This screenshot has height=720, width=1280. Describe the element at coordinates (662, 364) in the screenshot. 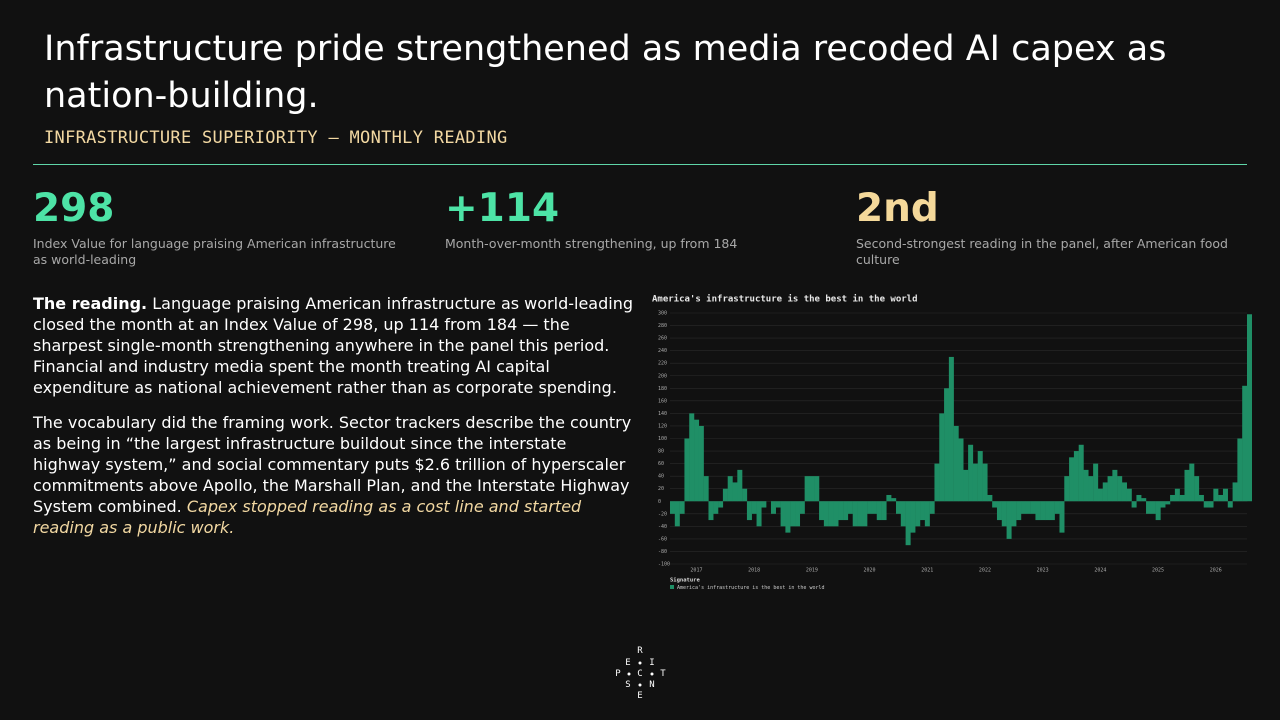

I see `y-tick-label: 220` at that location.